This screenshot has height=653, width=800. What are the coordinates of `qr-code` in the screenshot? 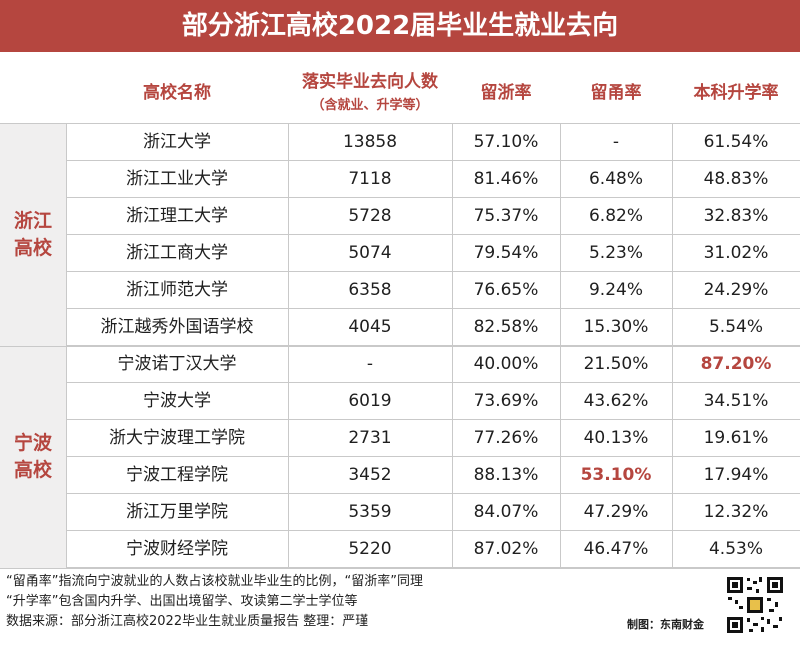 It's located at (755, 605).